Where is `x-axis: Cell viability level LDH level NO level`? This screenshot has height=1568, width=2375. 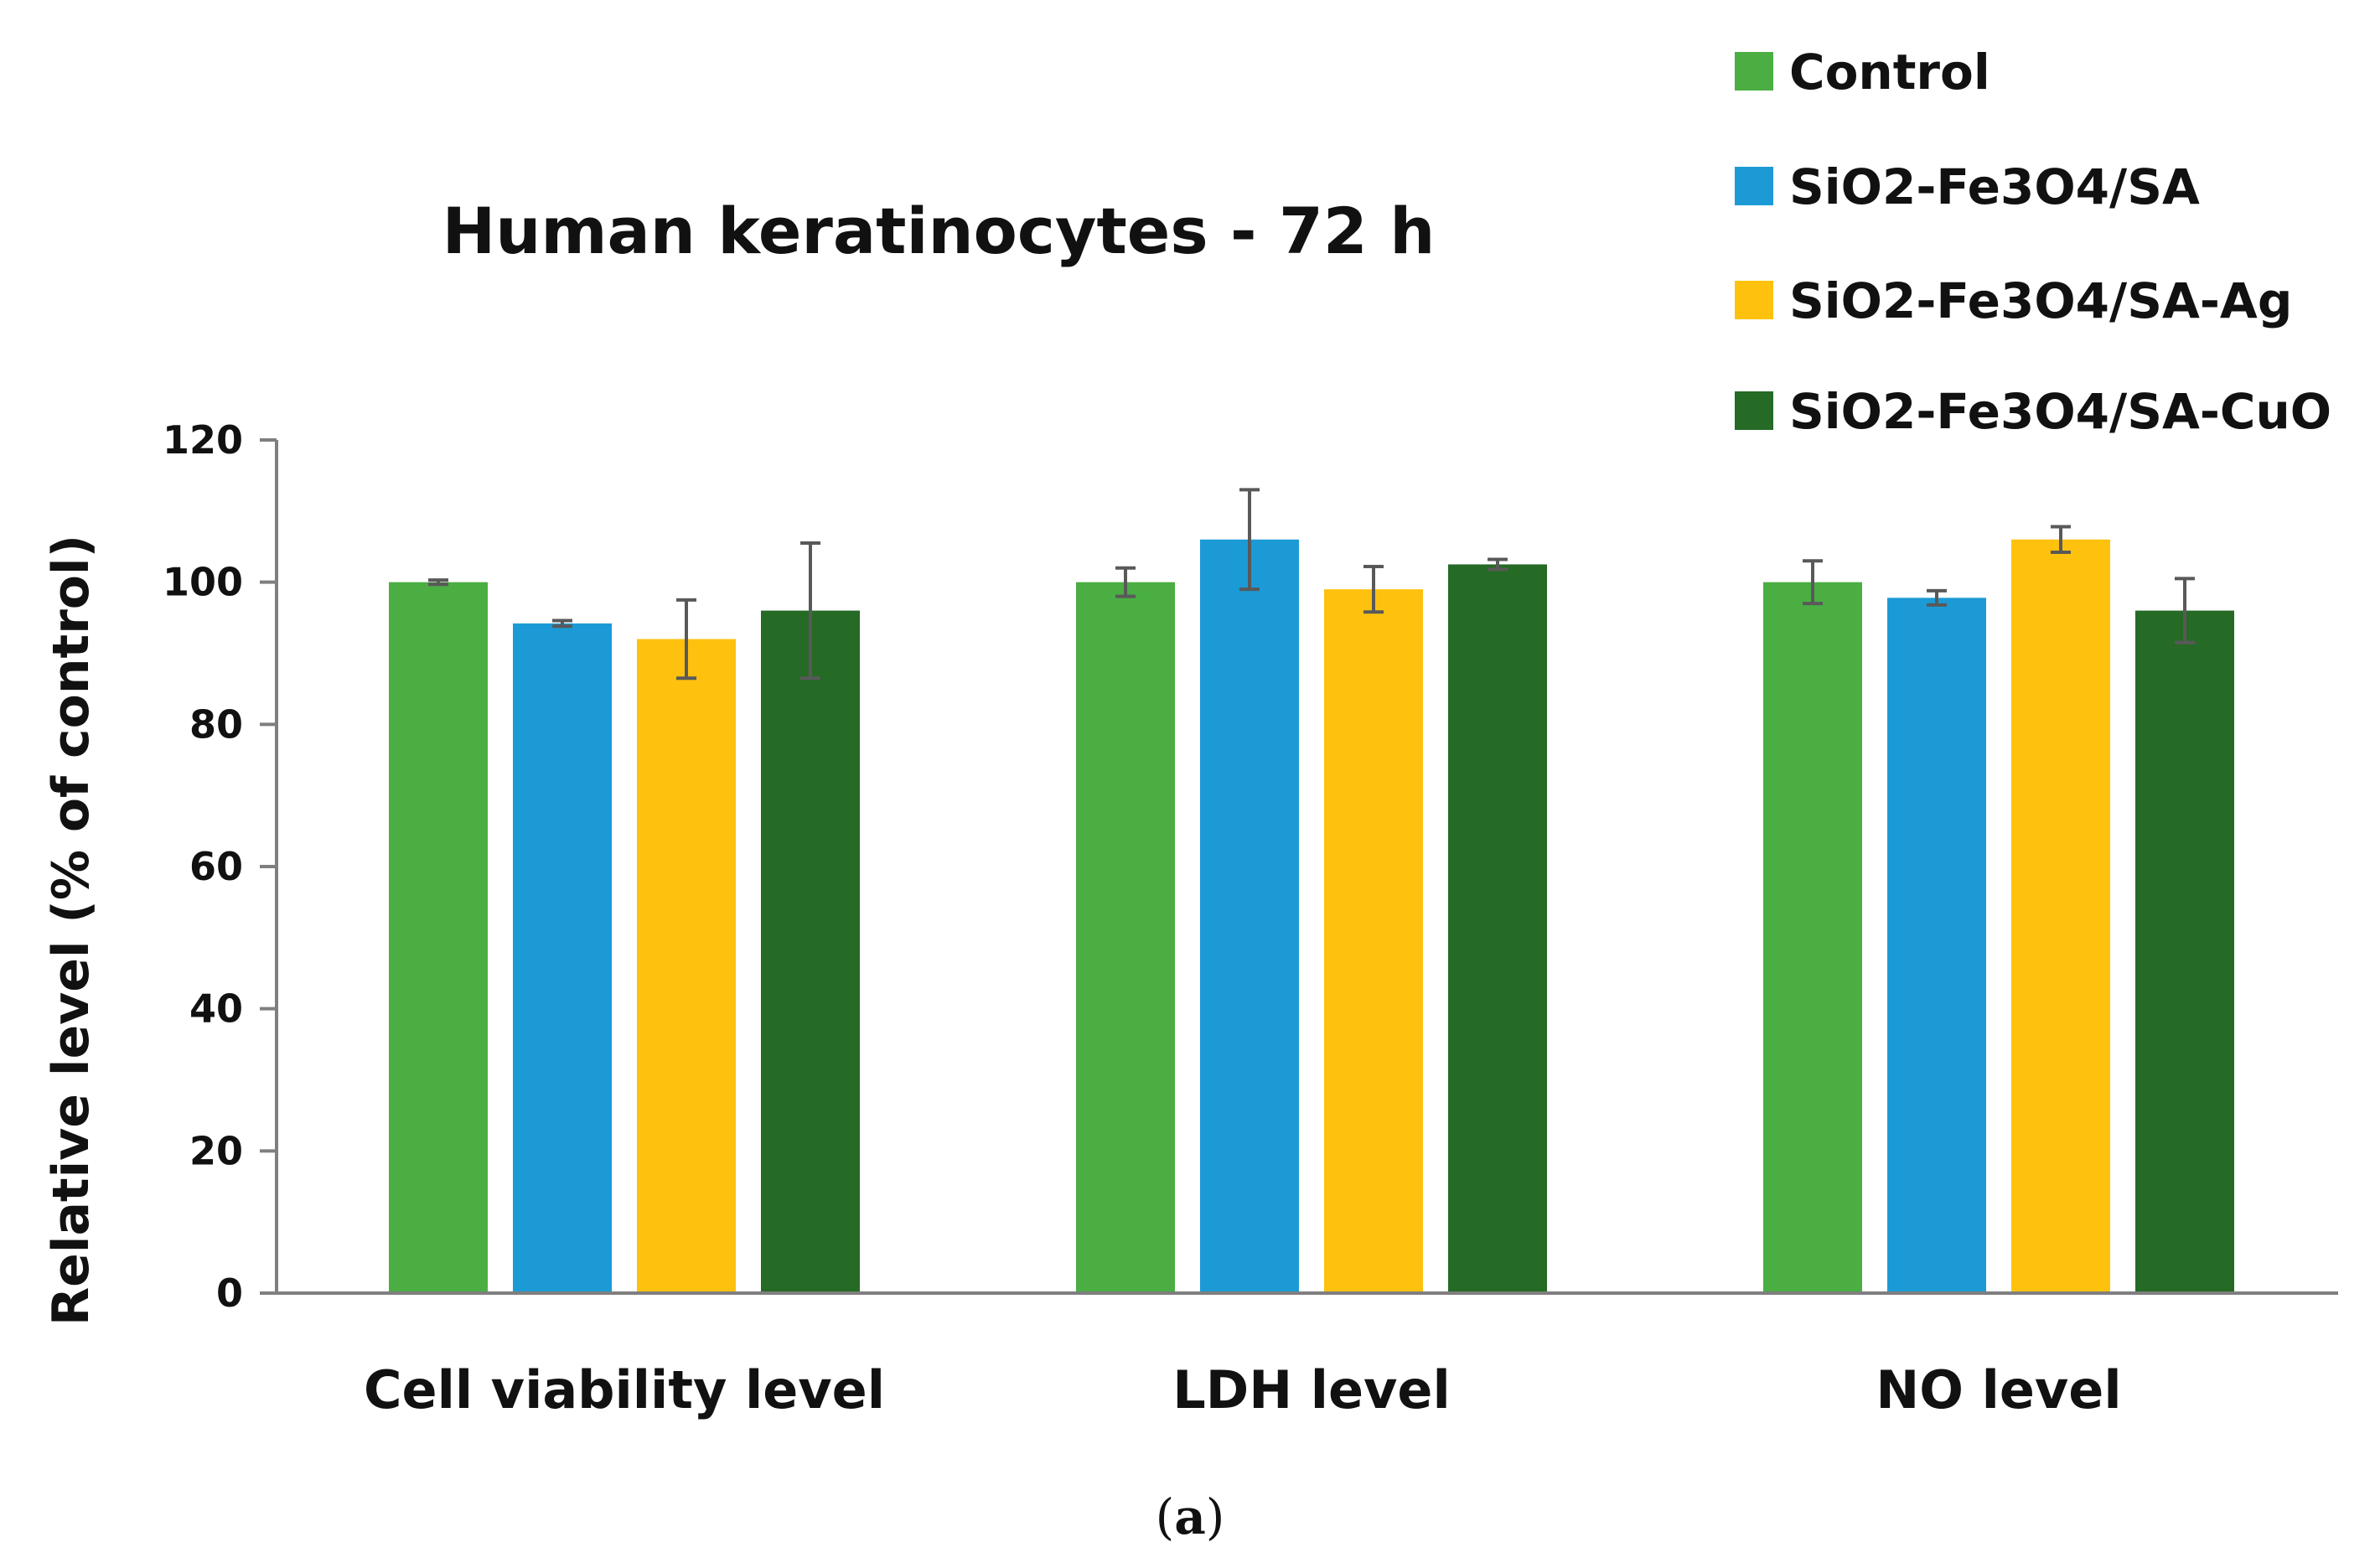 x-axis: Cell viability level LDH level NO level is located at coordinates (1307, 1356).